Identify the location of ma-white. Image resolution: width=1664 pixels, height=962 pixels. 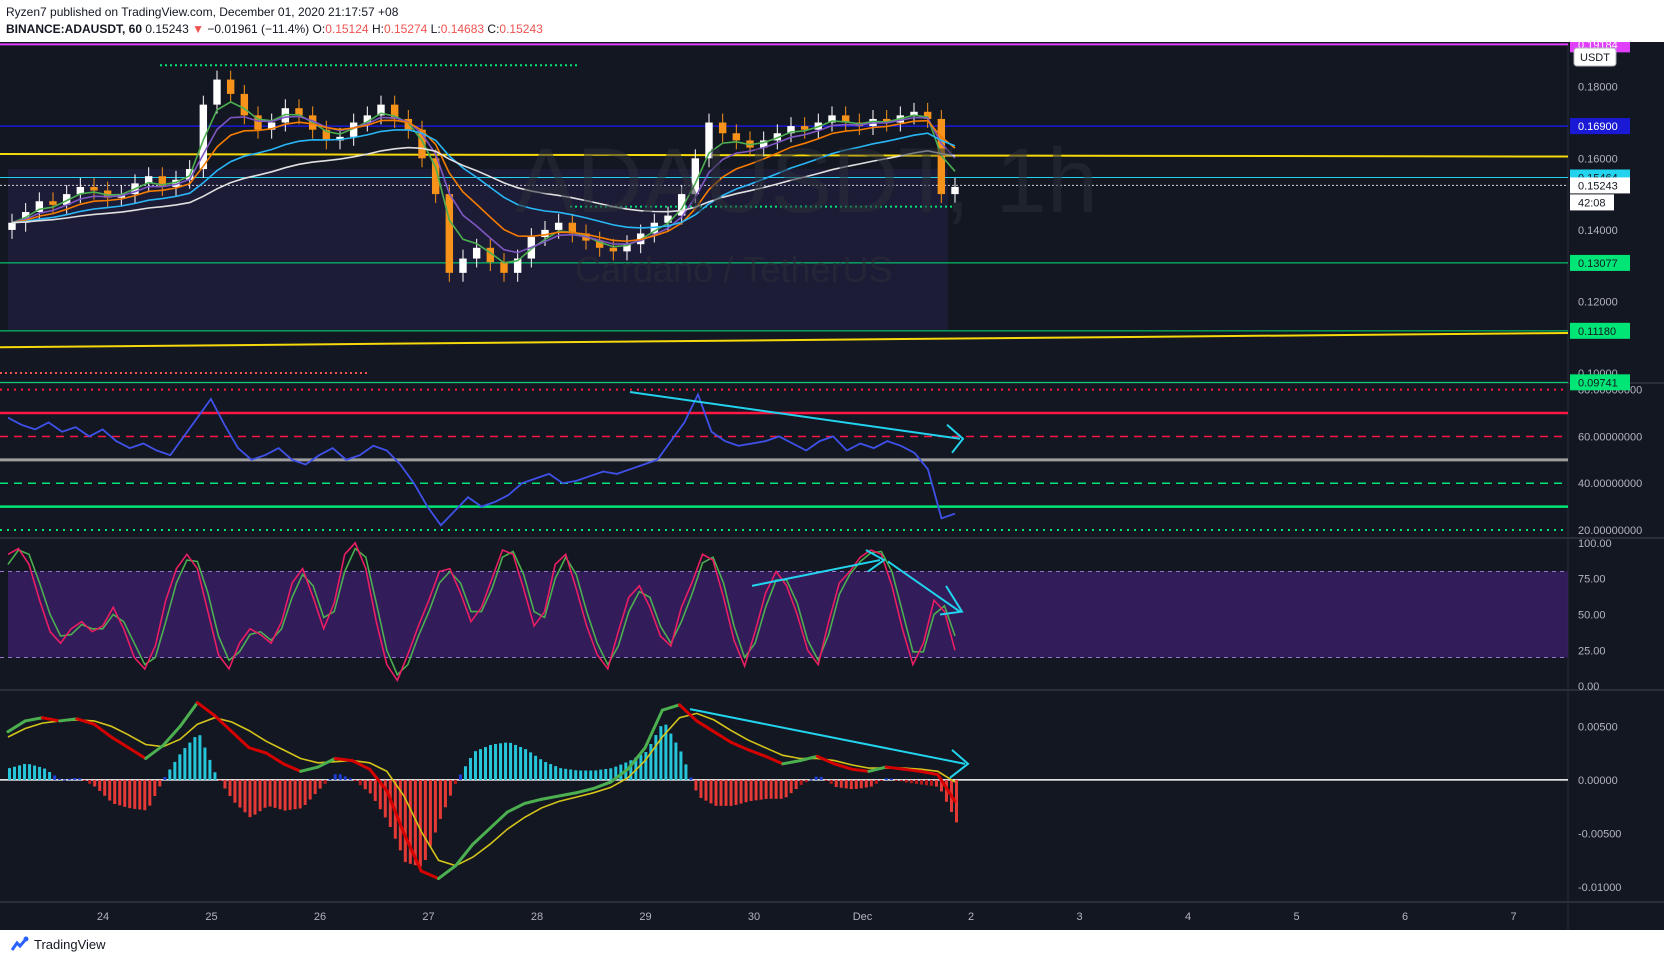
(483, 185).